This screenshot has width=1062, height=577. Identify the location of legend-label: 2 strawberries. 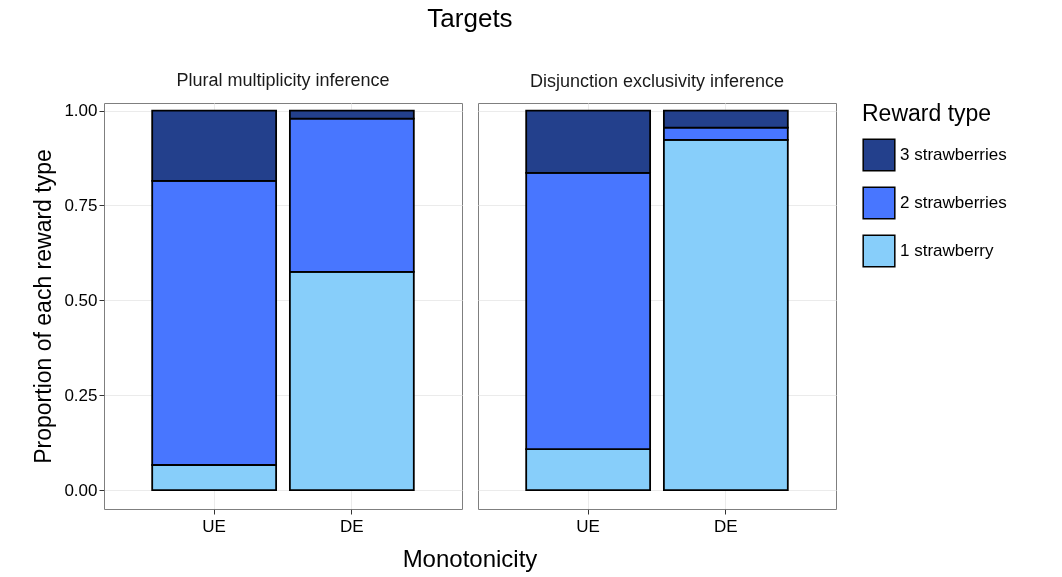
(953, 202).